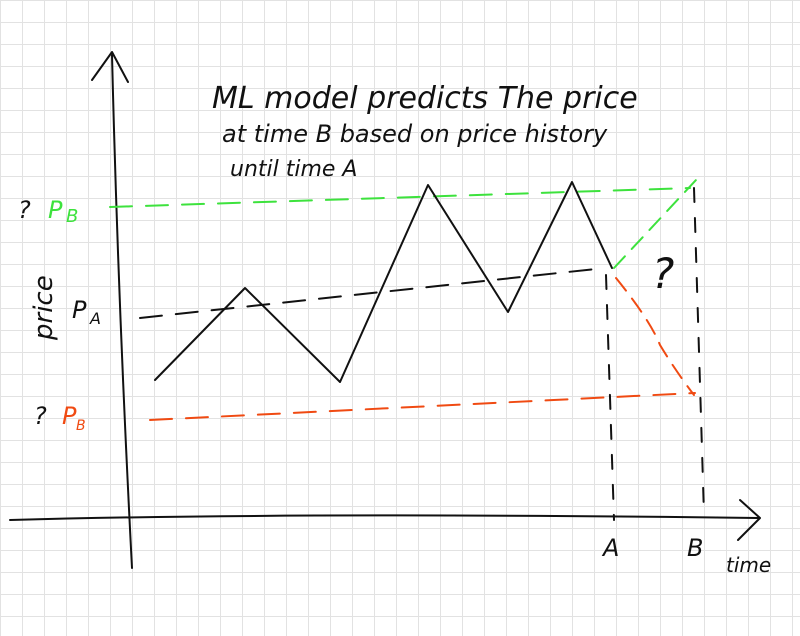  What do you see at coordinates (699, 351) in the screenshot?
I see `b-vertical` at bounding box center [699, 351].